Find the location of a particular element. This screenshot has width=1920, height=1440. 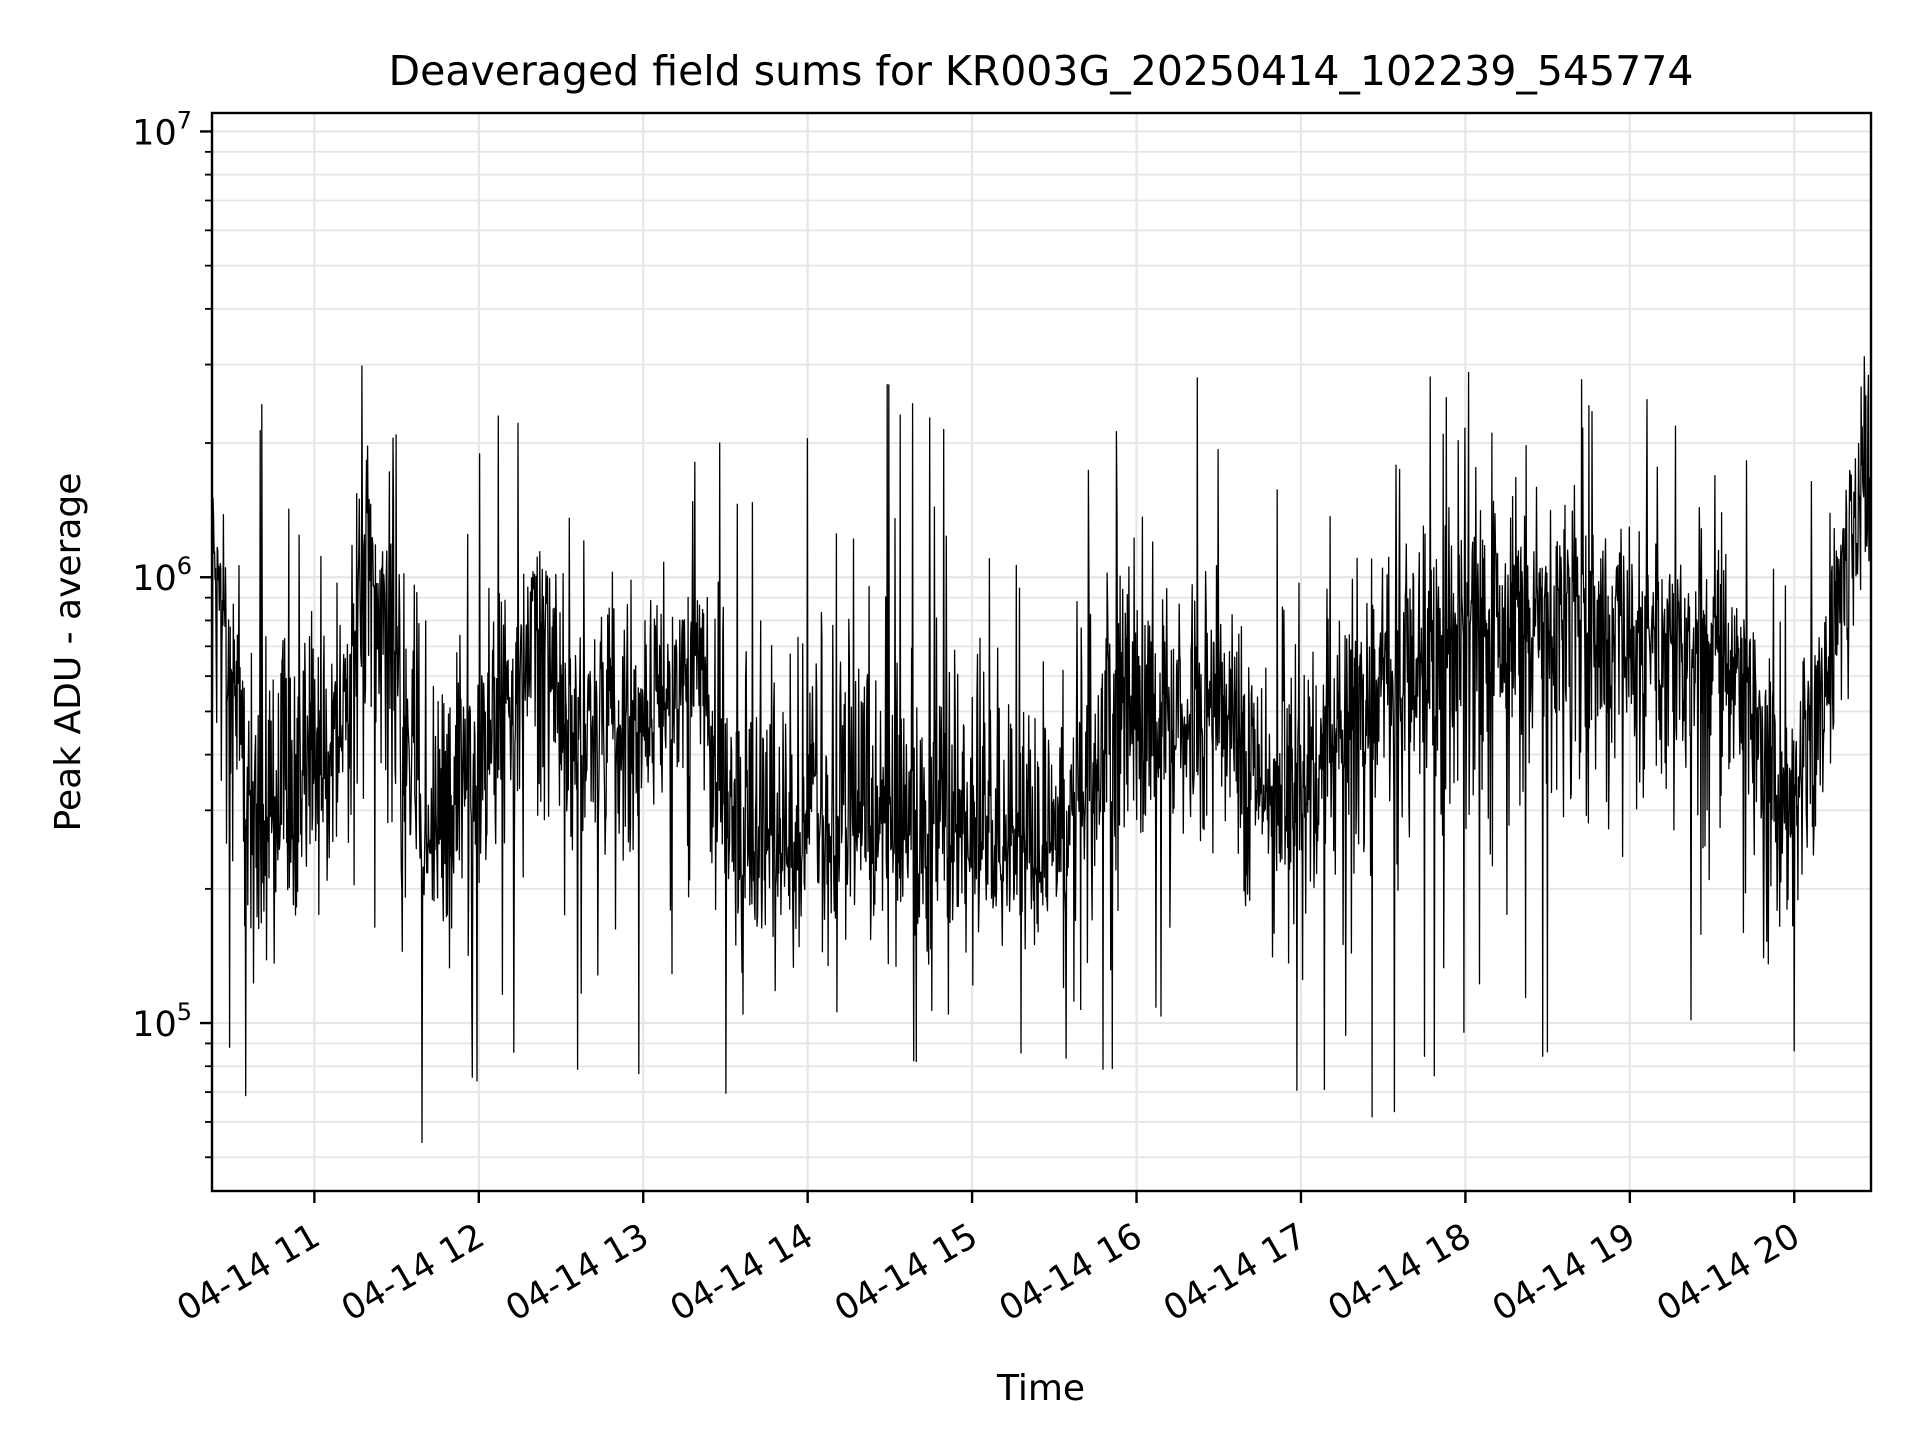

y-tick-label: 10⁶ is located at coordinates (162, 575).